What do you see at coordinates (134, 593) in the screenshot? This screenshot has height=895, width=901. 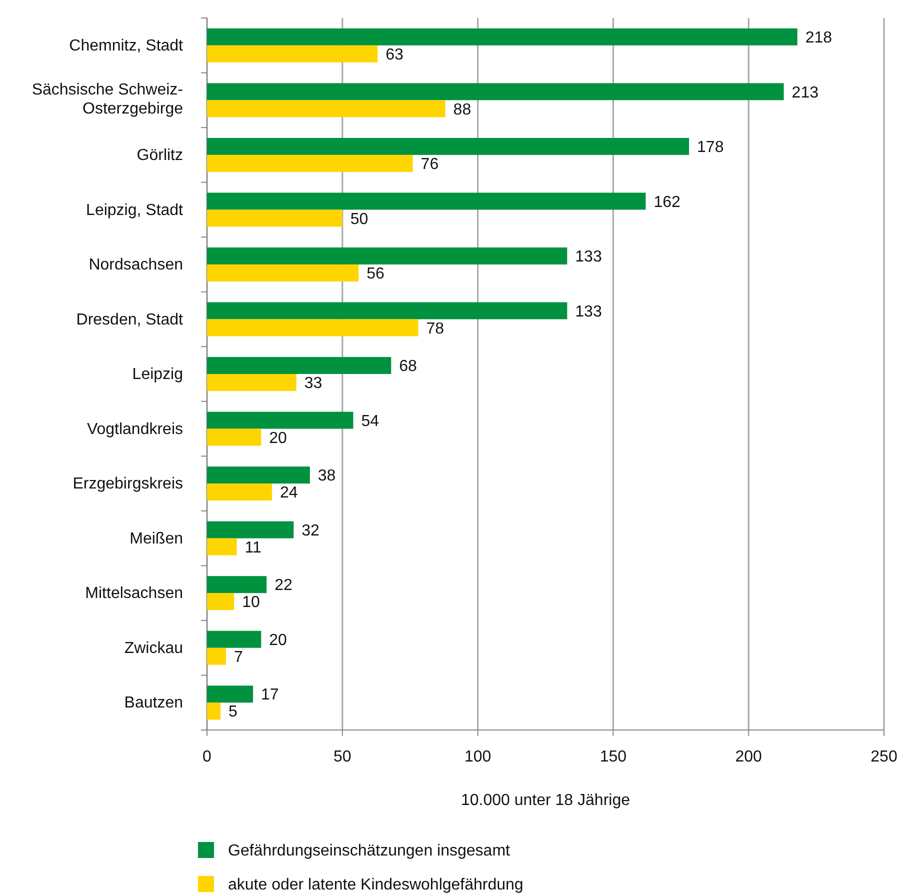 I see `y-tick-label: Mittelsachsen` at bounding box center [134, 593].